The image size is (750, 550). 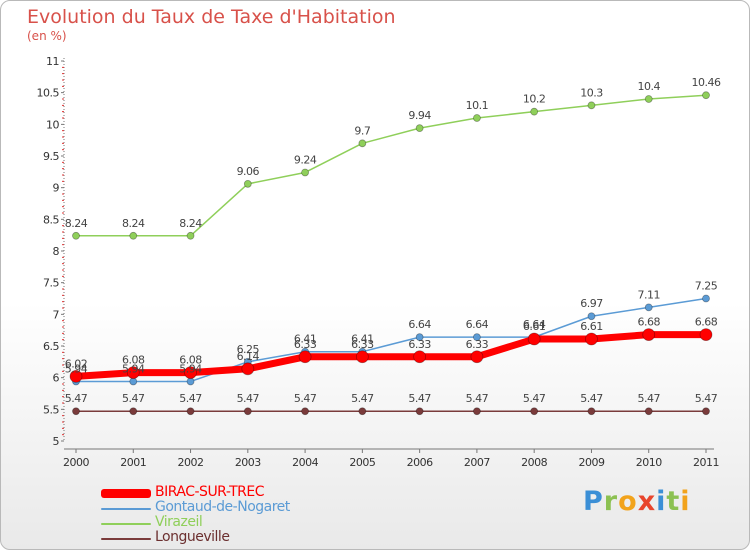 What do you see at coordinates (76, 363) in the screenshot?
I see `data-label-birac-sur-trec: 6.02` at bounding box center [76, 363].